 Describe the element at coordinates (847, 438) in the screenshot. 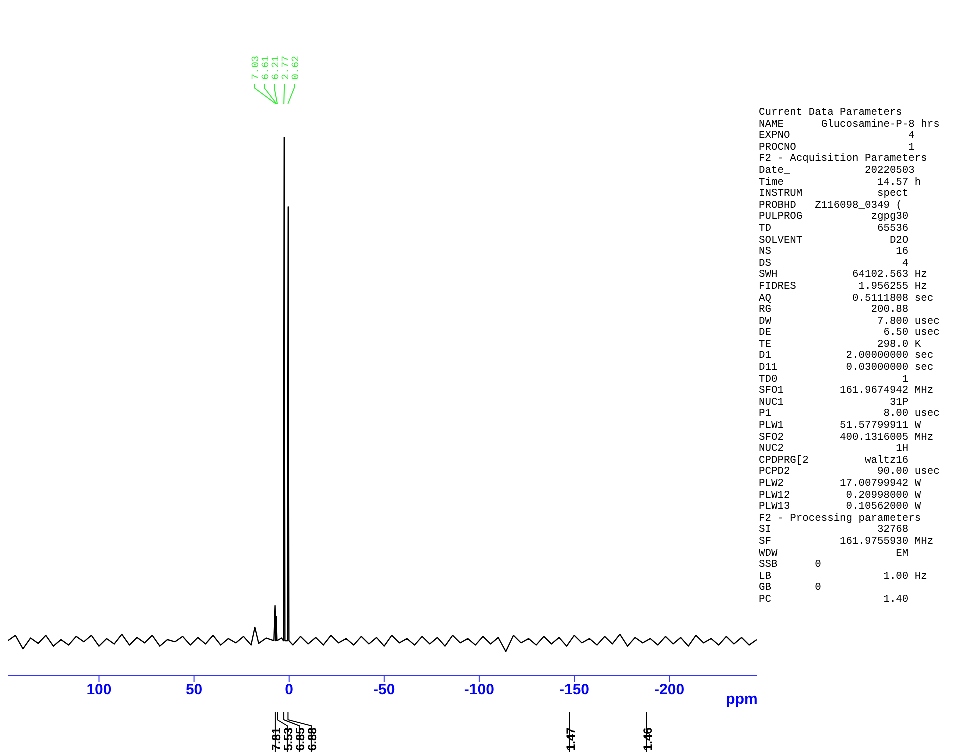

I see `text: SFO2 400.1316005 MHz` at that location.